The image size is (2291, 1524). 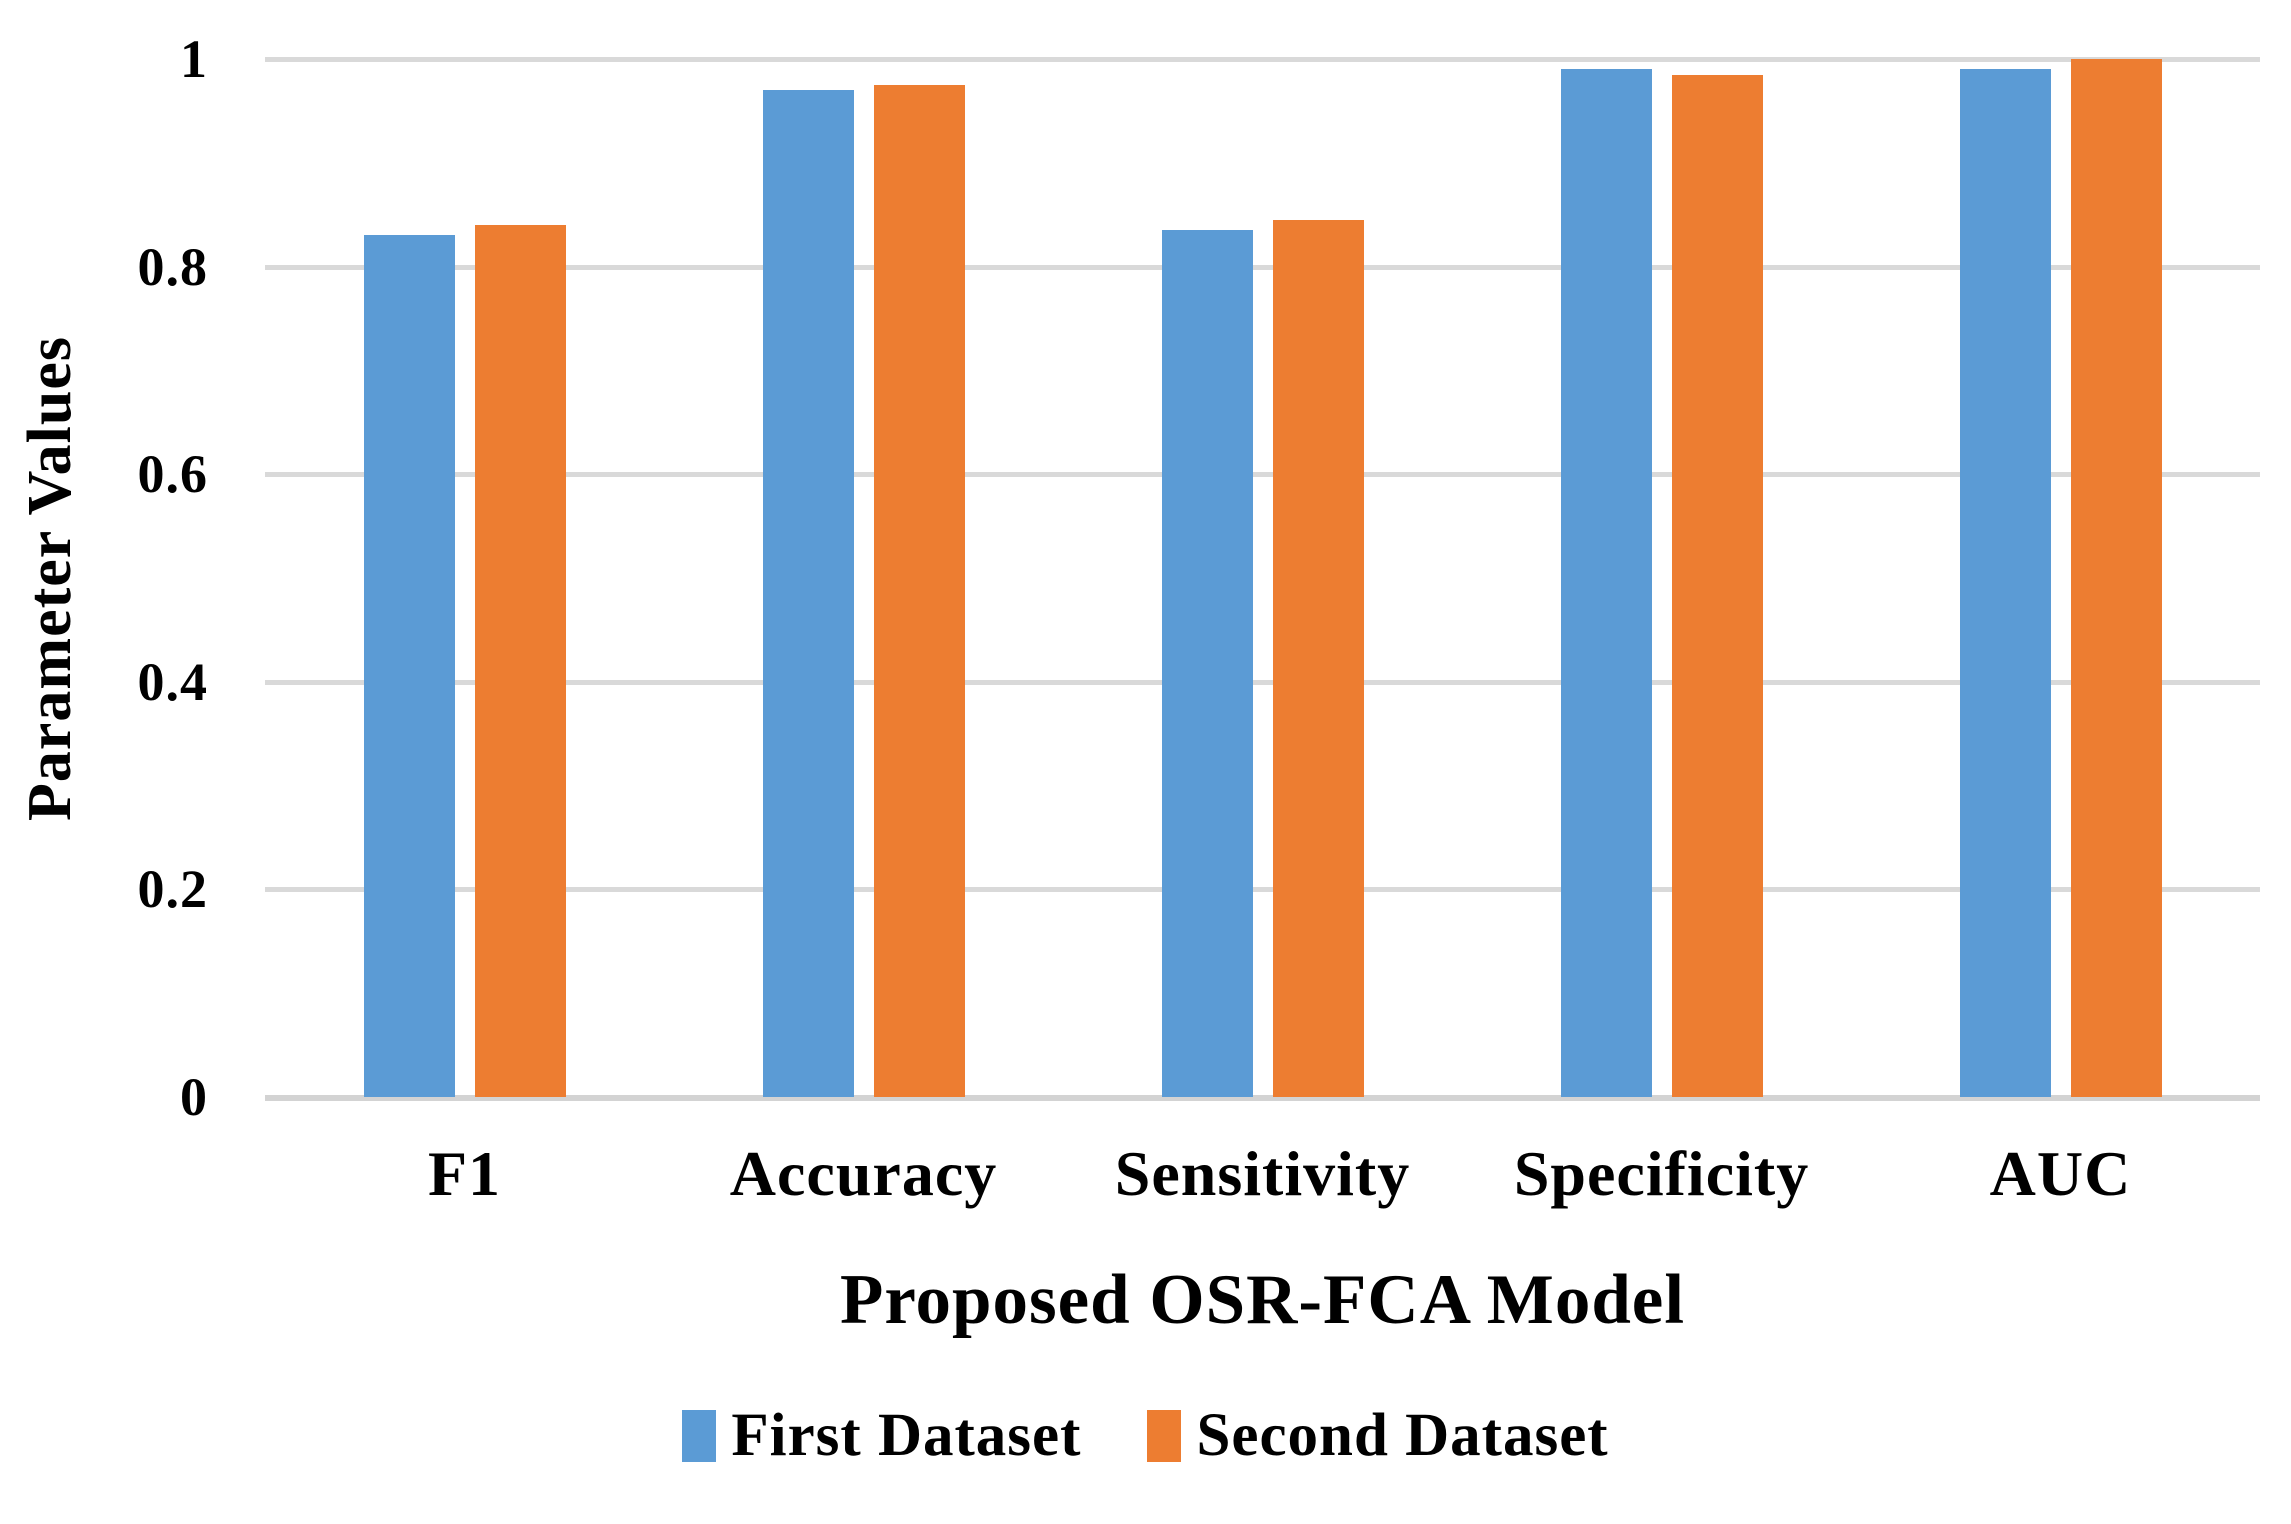 I want to click on legend-item-first-dataset: First Dataset, so click(x=881, y=1436).